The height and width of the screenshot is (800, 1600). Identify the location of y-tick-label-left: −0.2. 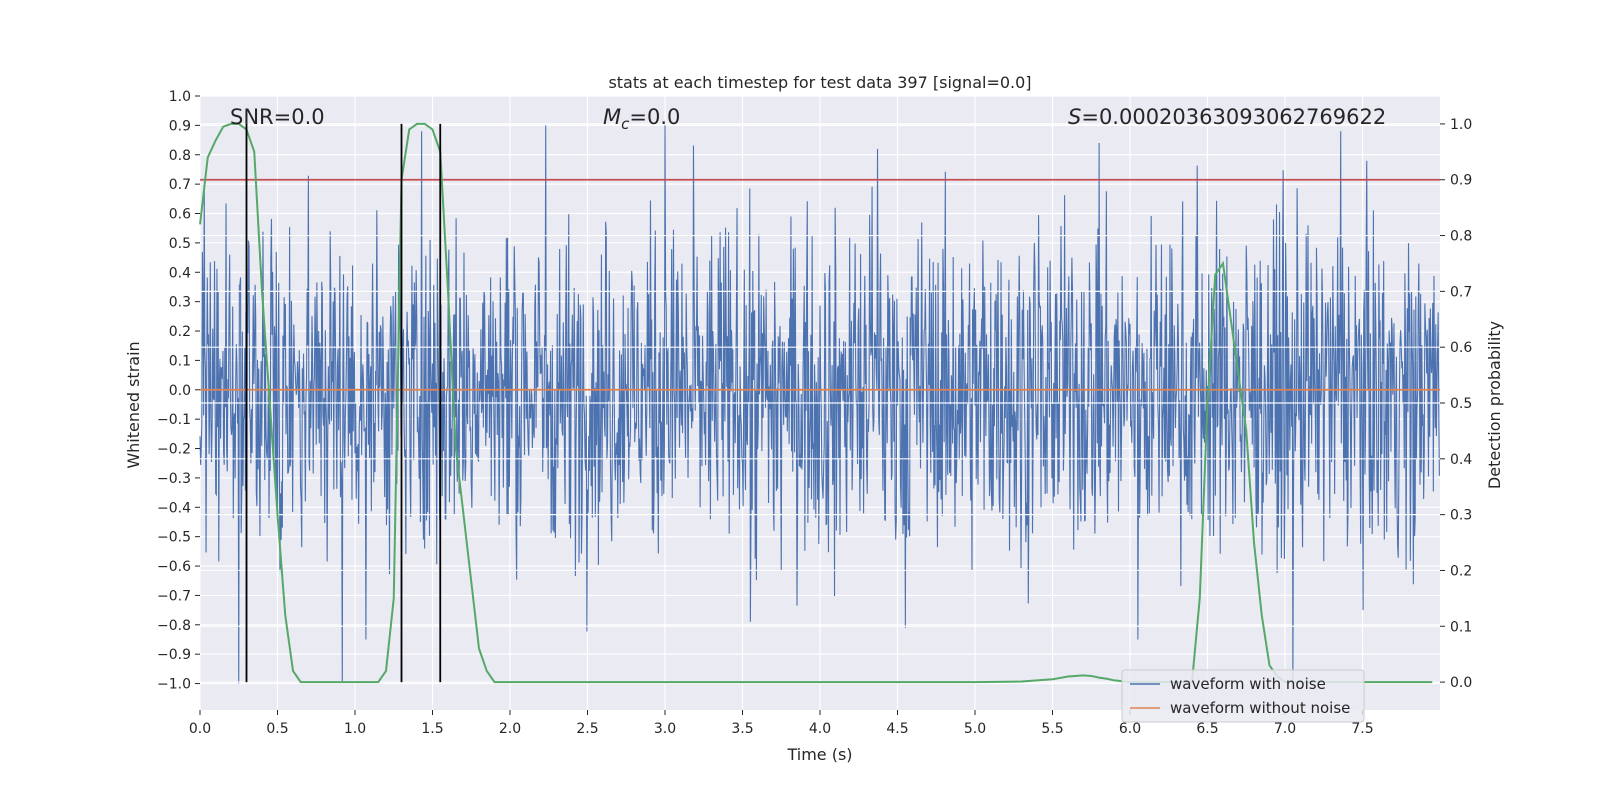
(174, 450).